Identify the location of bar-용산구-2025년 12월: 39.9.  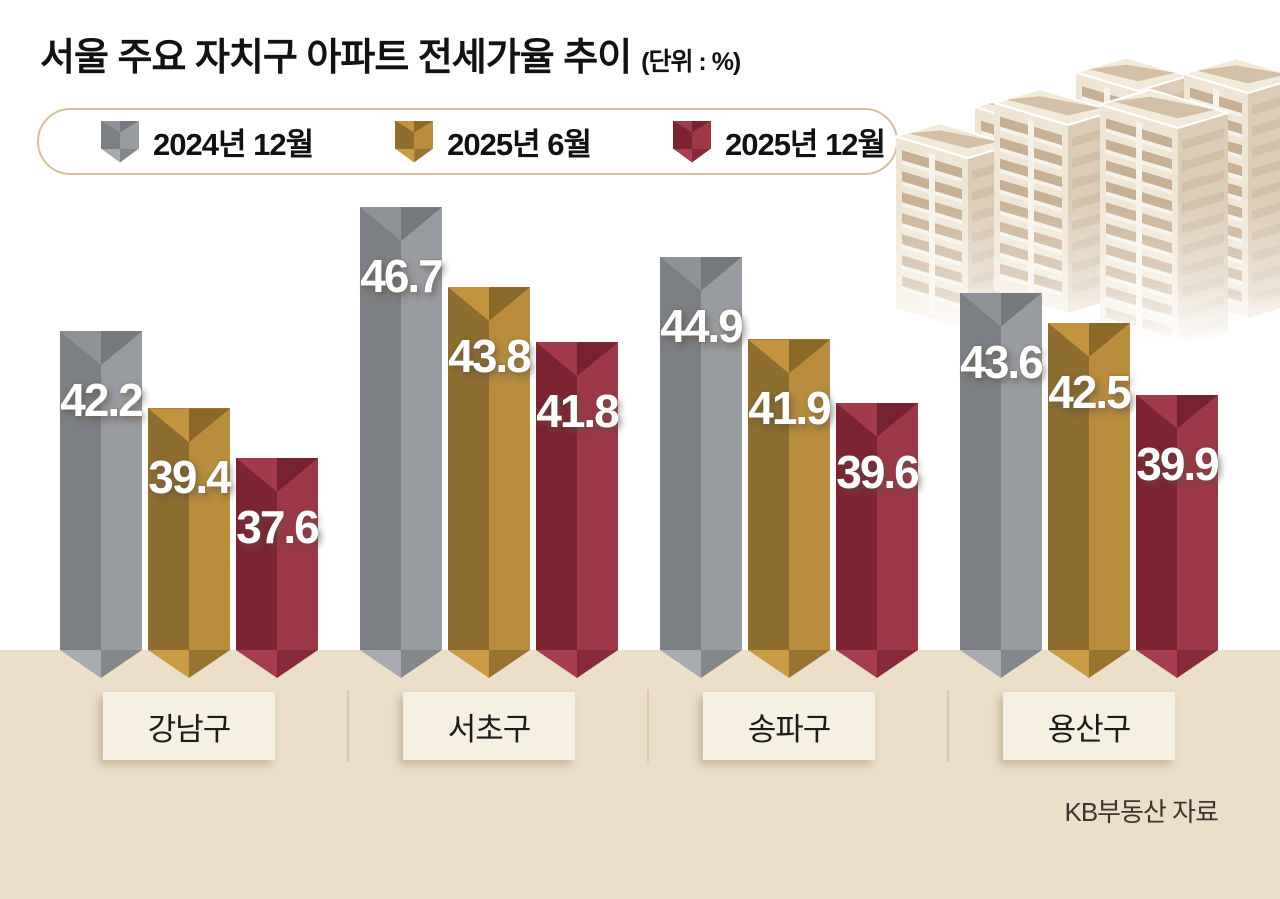
(1178, 536).